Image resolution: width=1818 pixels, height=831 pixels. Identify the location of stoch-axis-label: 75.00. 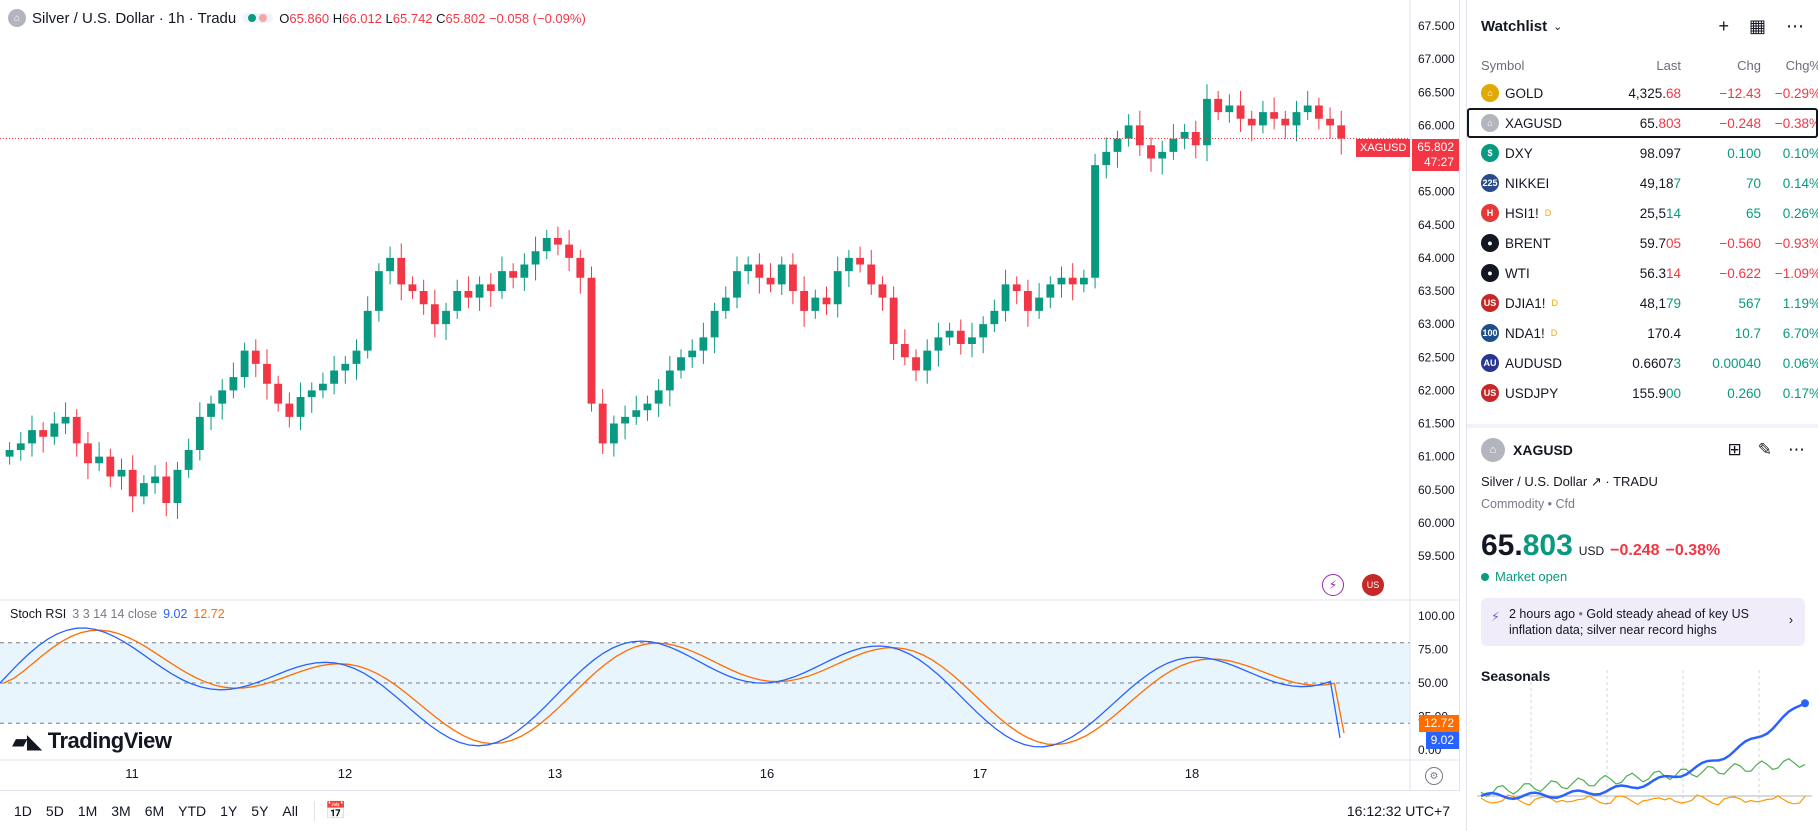
(1433, 650).